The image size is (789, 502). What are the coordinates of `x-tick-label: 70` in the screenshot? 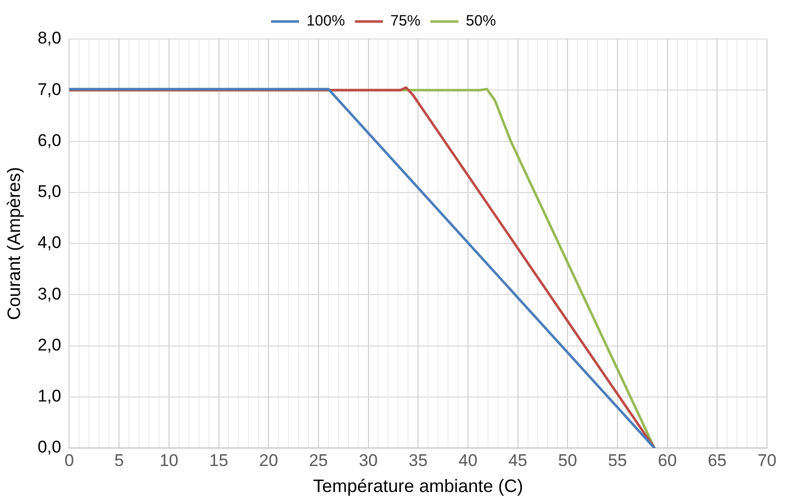 It's located at (767, 460).